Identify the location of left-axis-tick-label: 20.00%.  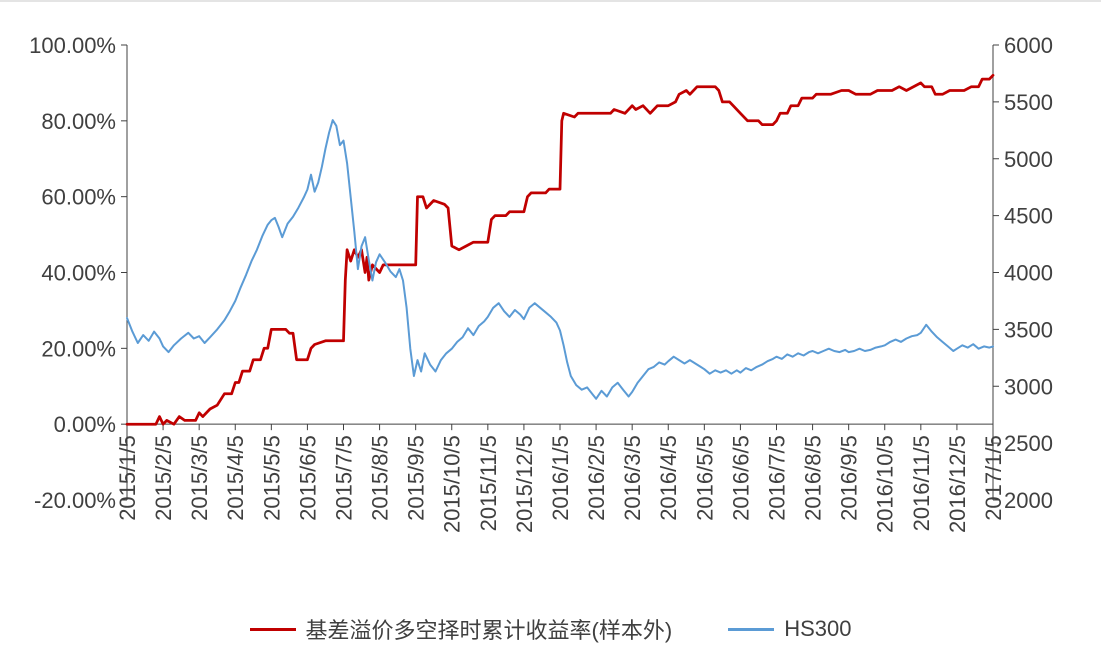
(78, 348).